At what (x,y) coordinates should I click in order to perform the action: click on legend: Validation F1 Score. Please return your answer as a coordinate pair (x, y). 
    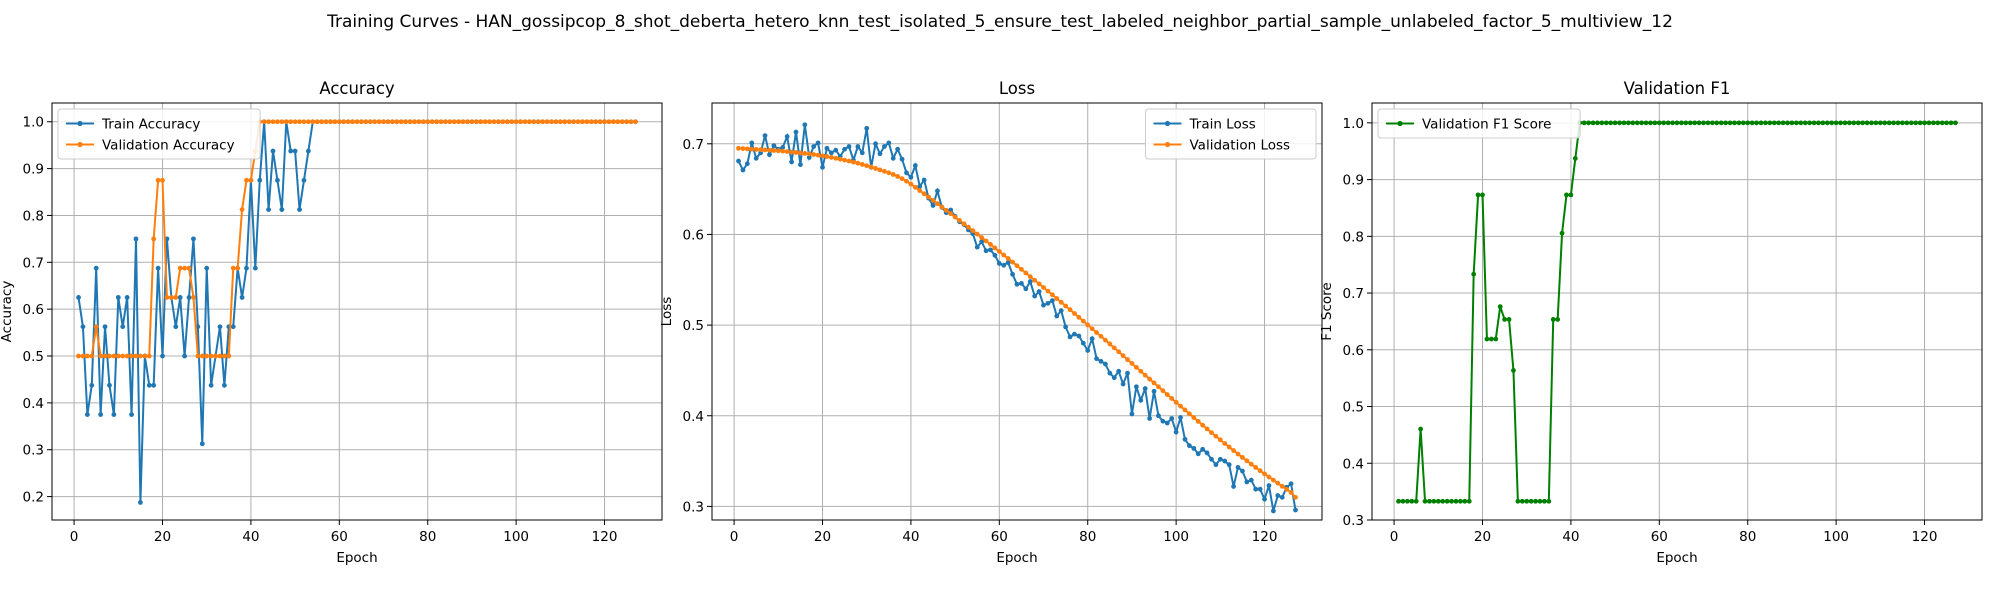
    Looking at the image, I should click on (1479, 123).